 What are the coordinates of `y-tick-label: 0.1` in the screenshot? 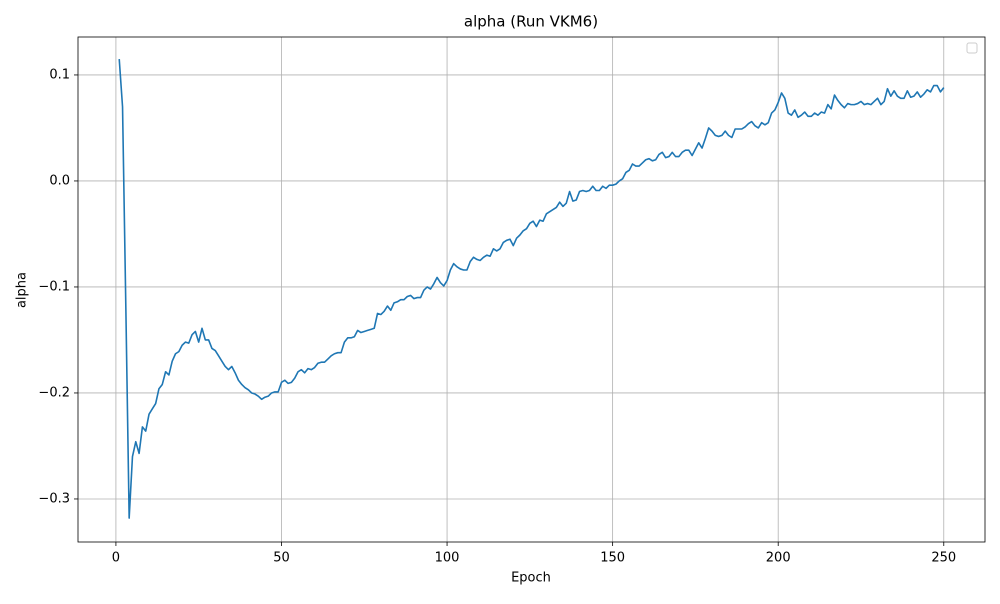 It's located at (59, 74).